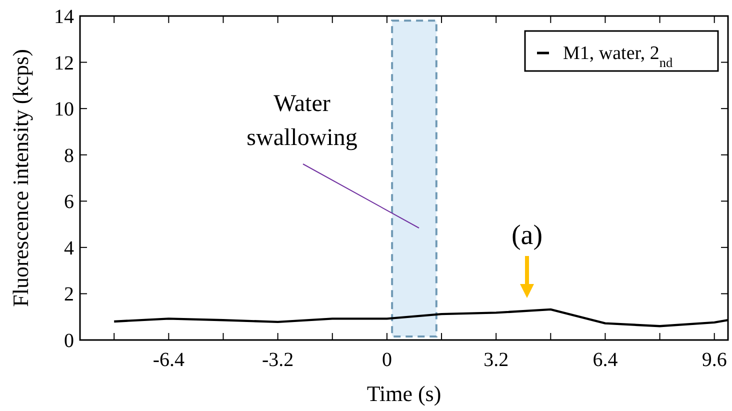  Describe the element at coordinates (69, 155) in the screenshot. I see `y-tick-label: 8` at that location.